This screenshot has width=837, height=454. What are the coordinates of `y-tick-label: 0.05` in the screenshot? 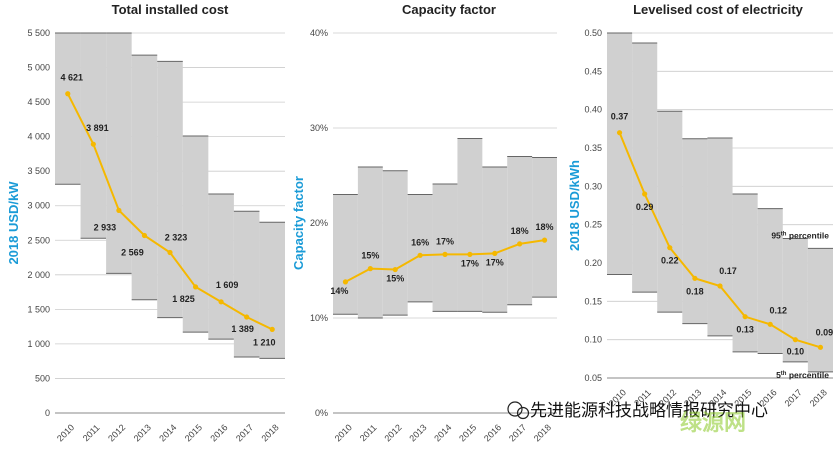 It's located at (593, 378).